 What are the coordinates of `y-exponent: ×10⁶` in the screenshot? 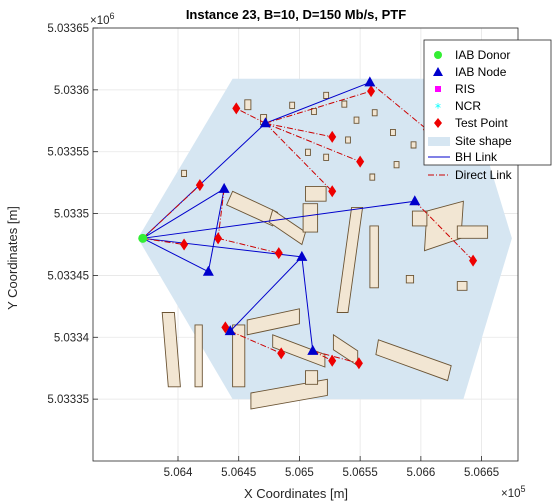 It's located at (102, 19).